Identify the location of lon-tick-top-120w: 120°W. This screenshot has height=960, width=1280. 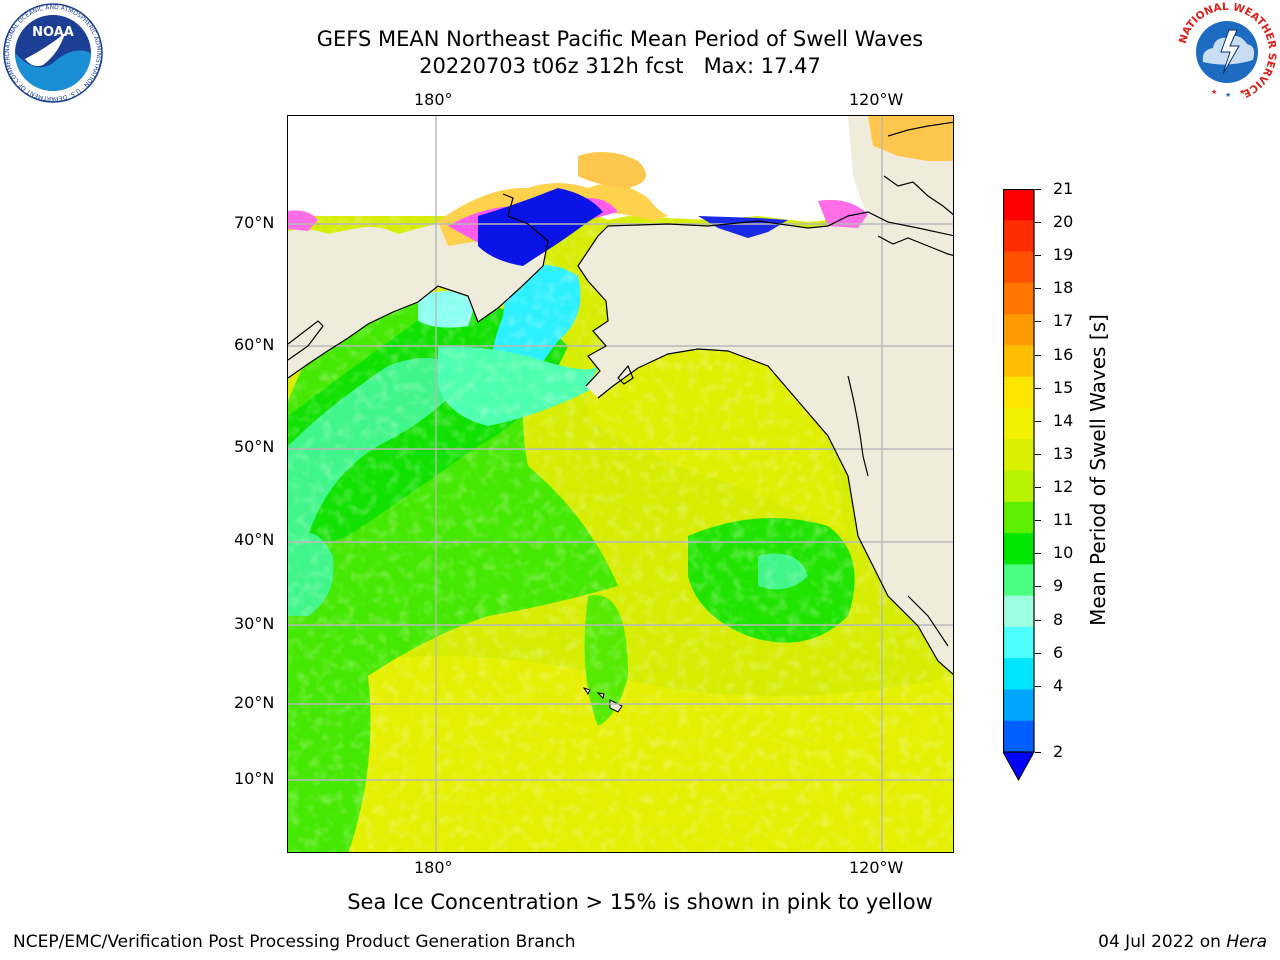
(876, 99).